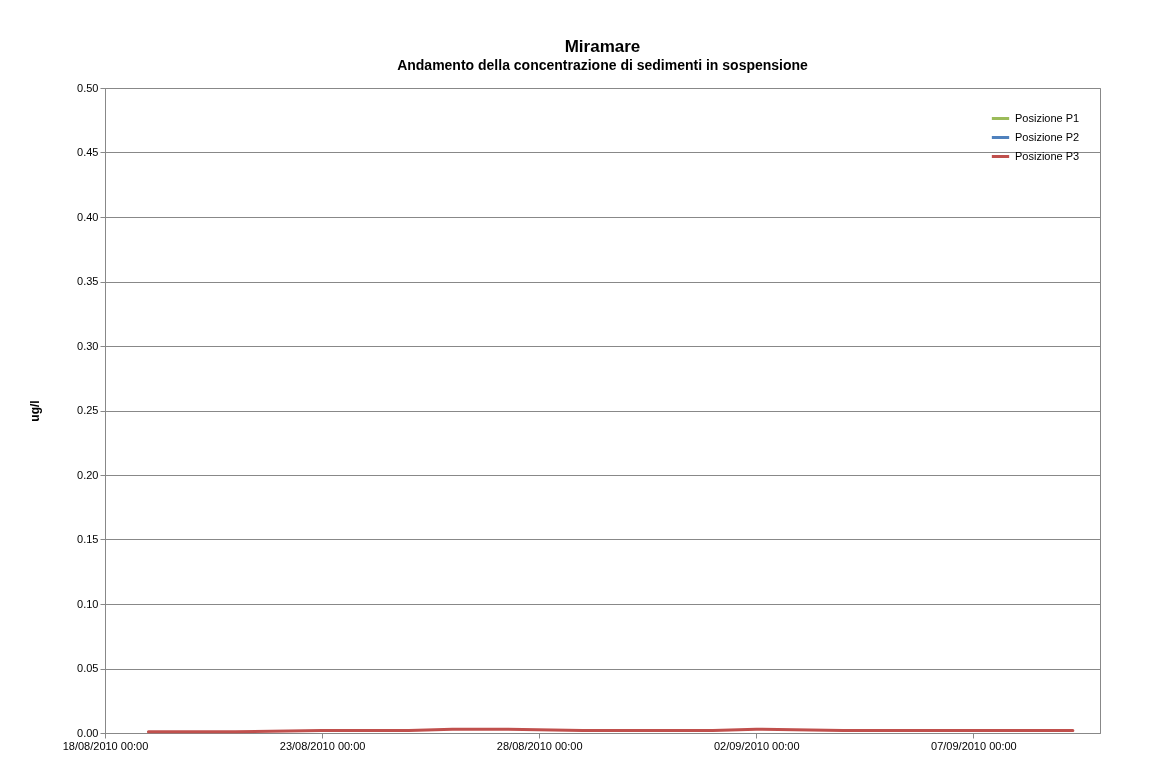 The width and height of the screenshot is (1151, 763). I want to click on legend-label: Posizione P3, so click(1047, 155).